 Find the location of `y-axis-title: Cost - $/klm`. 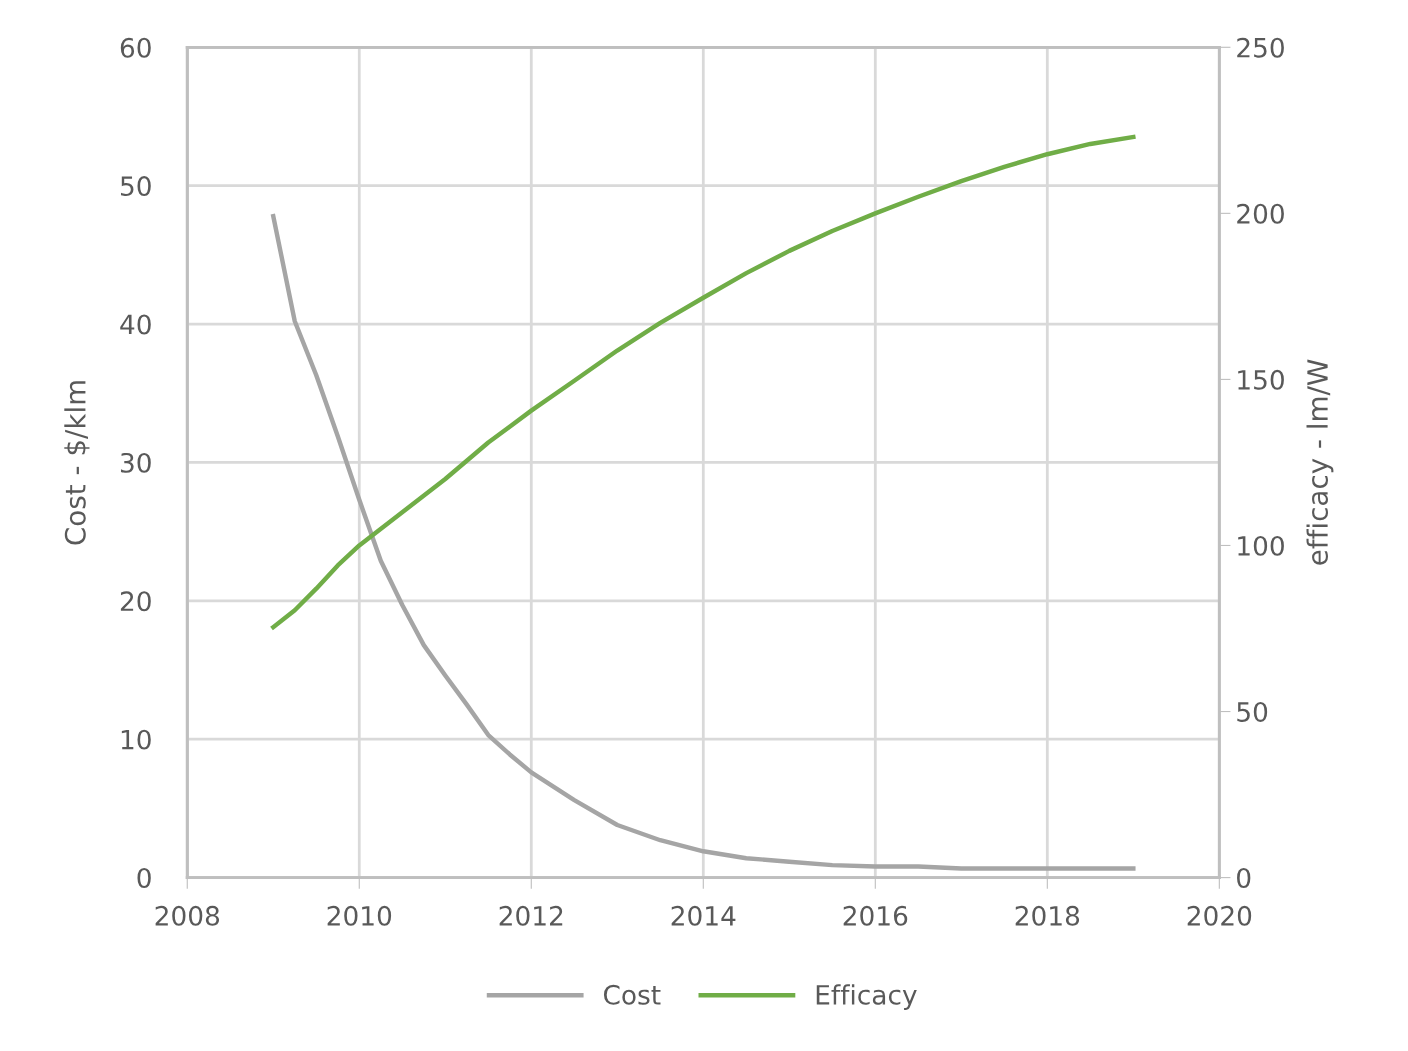

y-axis-title: Cost - $/klm is located at coordinates (77, 463).